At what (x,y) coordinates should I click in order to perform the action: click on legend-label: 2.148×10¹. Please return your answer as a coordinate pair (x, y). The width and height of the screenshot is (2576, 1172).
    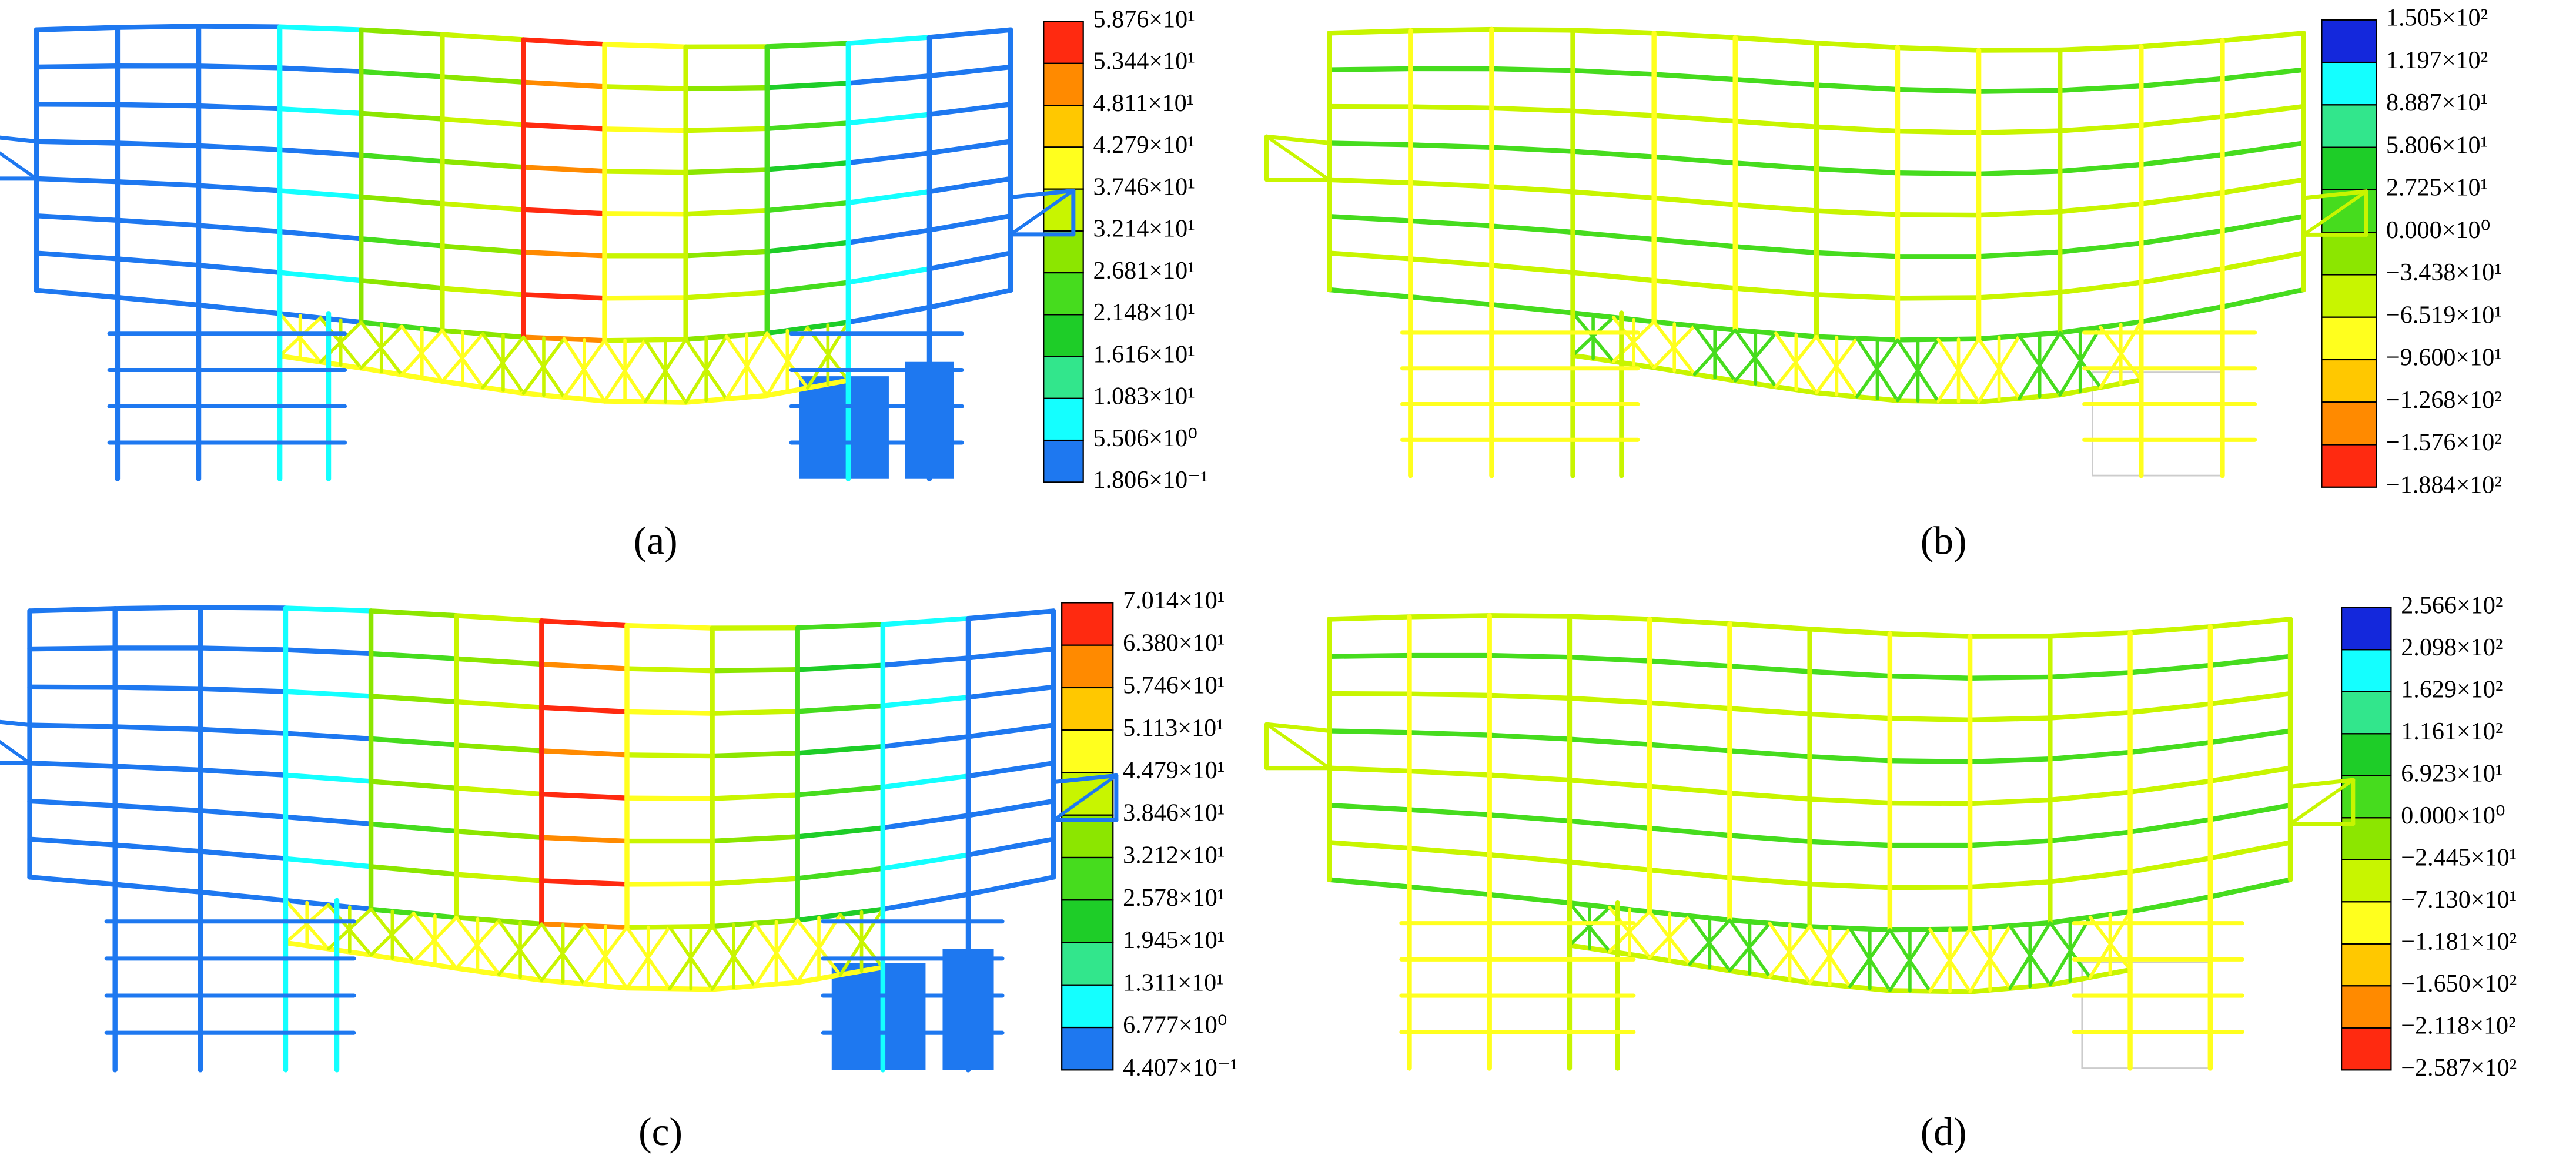
    Looking at the image, I should click on (1144, 312).